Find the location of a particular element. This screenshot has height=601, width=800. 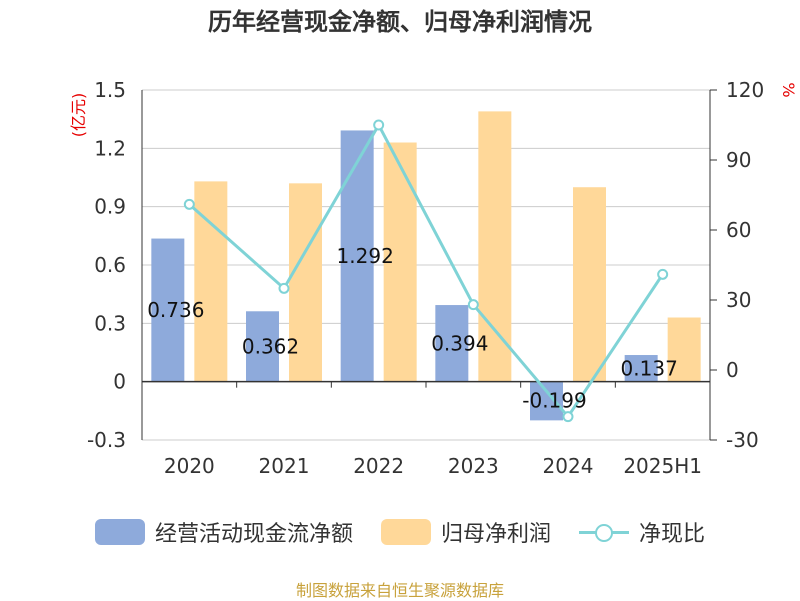

legend: 经营活动现金流净额 归母净利润 净现比 is located at coordinates (400, 532).